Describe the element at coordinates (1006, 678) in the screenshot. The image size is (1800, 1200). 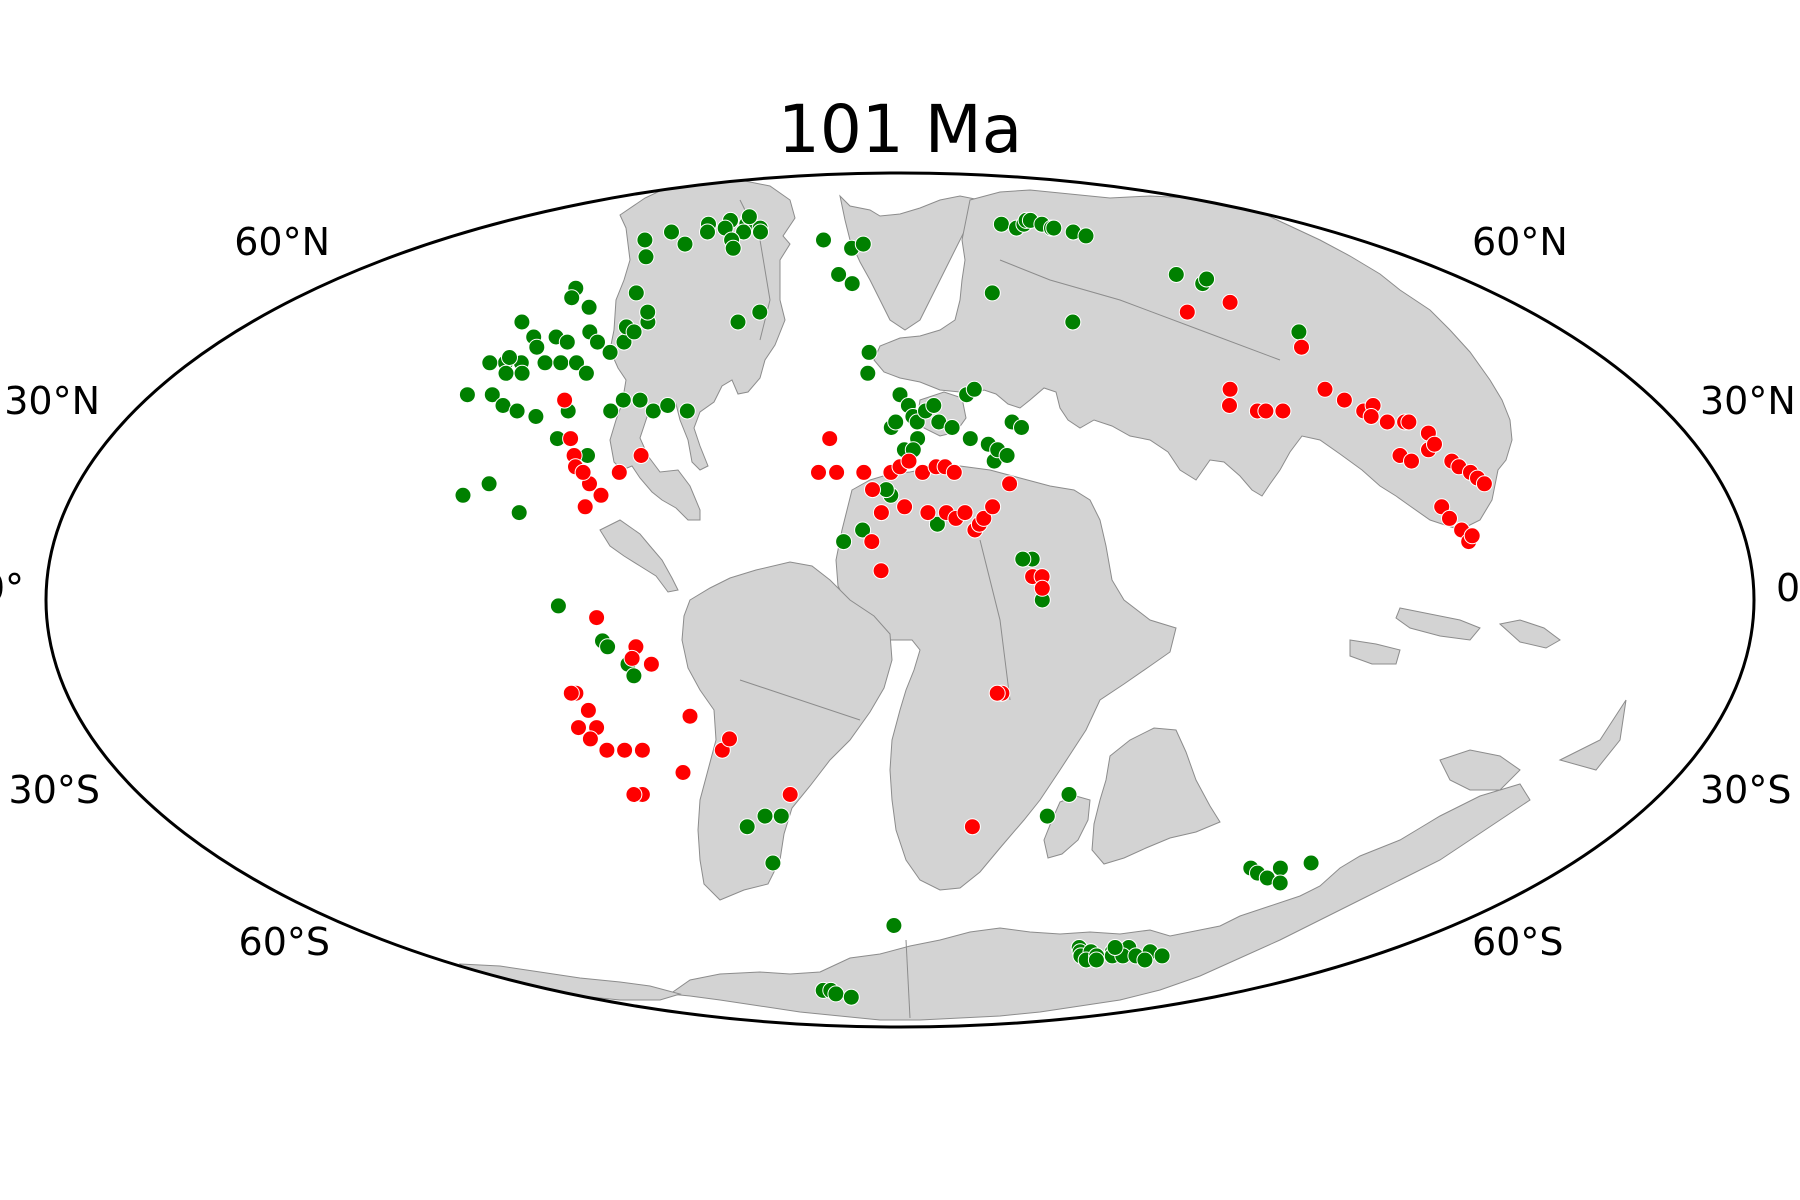
I see `landmass-africa` at that location.